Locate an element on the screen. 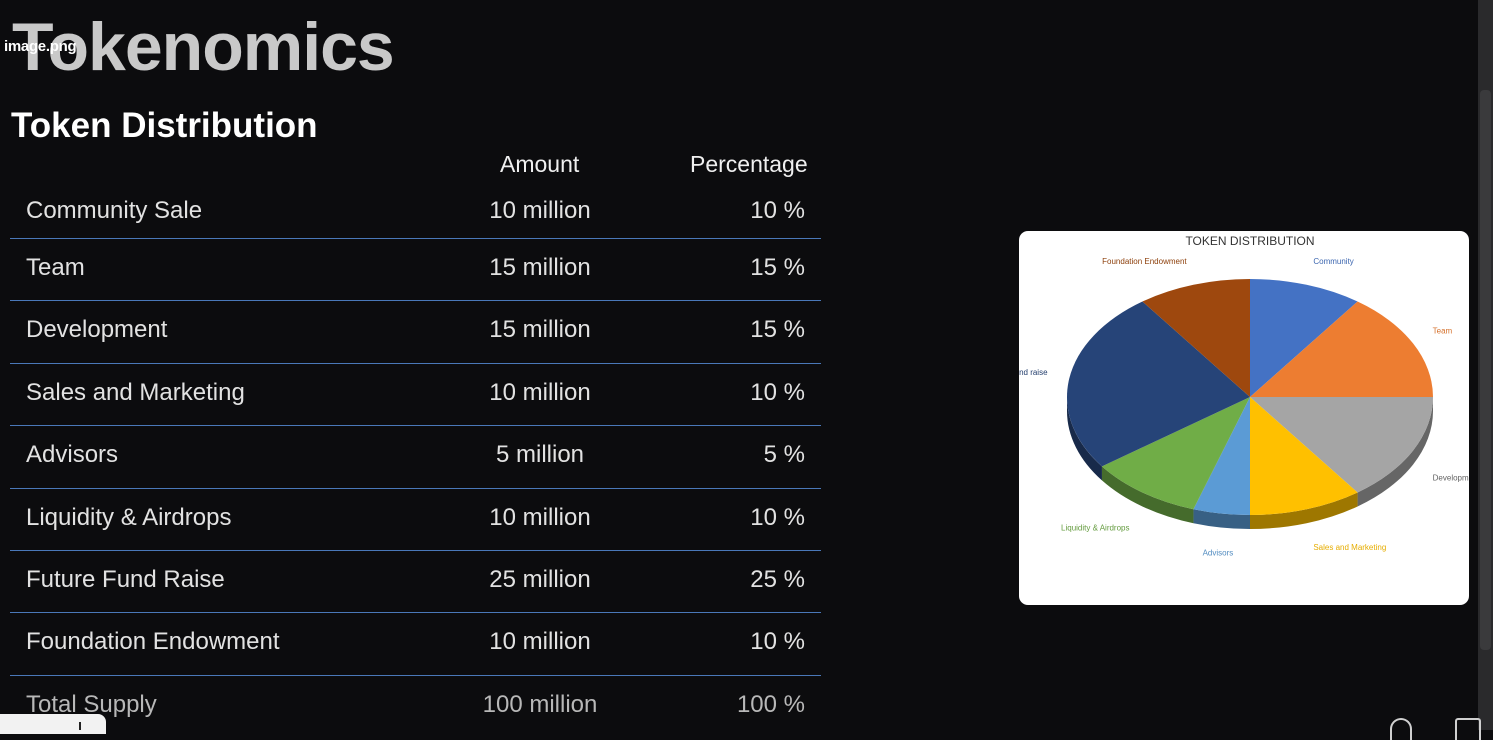  cell-amount: 100 million is located at coordinates (540, 704).